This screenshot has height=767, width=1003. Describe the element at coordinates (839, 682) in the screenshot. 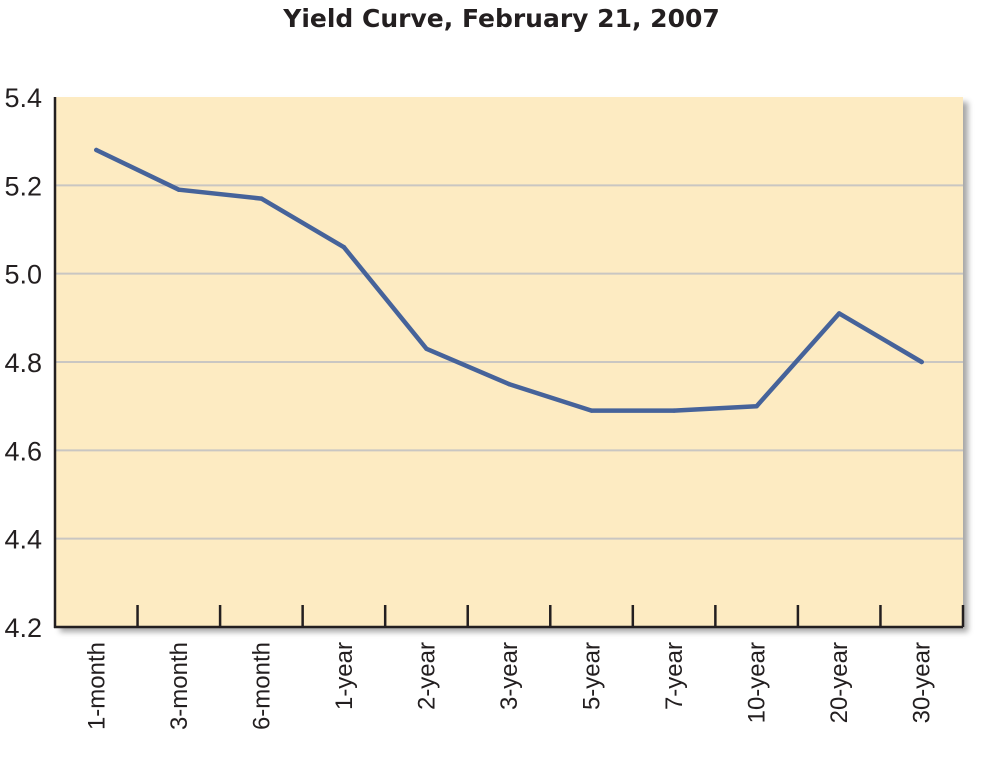

I see `x-tick-label: 20-year` at that location.